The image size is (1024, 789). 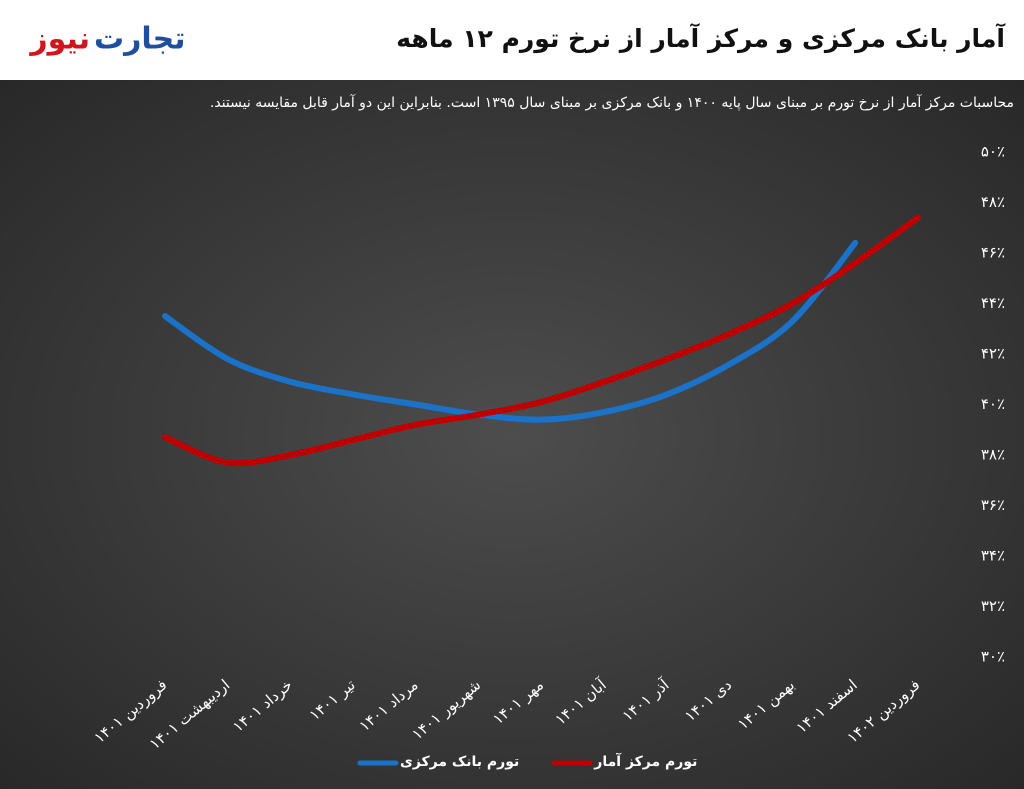 I want to click on legend-label: تورم بانک مرکزی, so click(x=459, y=762).